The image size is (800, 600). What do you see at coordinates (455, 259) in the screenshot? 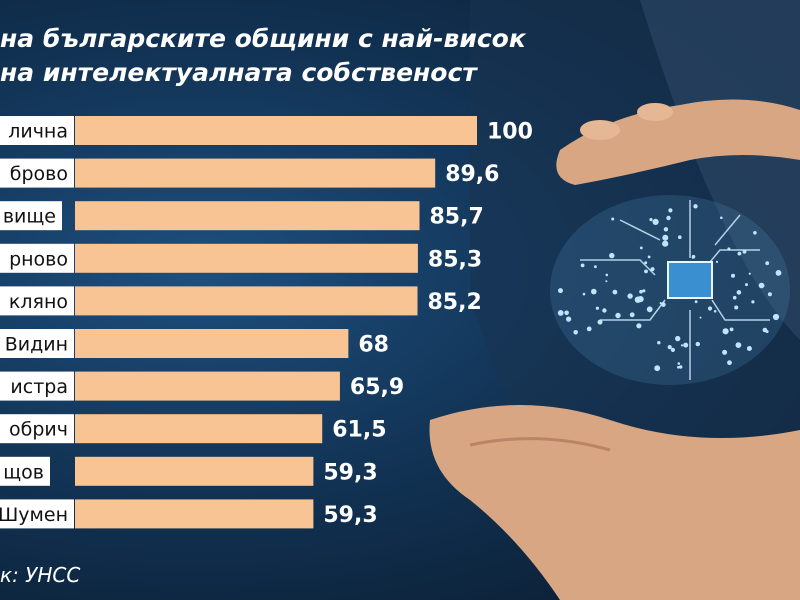
I see `value-label: 85,3` at bounding box center [455, 259].